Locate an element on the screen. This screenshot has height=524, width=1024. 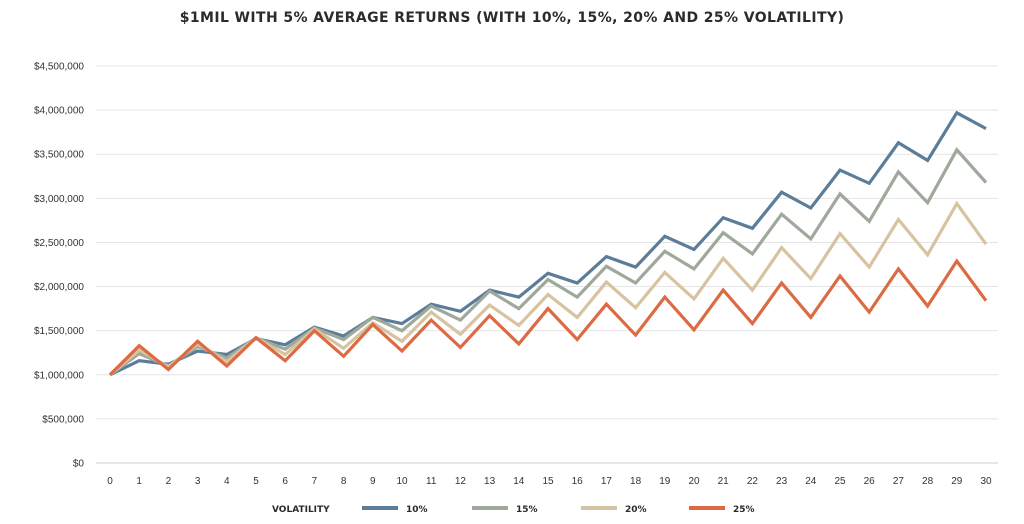
x-tick-label: 13 is located at coordinates (490, 481).